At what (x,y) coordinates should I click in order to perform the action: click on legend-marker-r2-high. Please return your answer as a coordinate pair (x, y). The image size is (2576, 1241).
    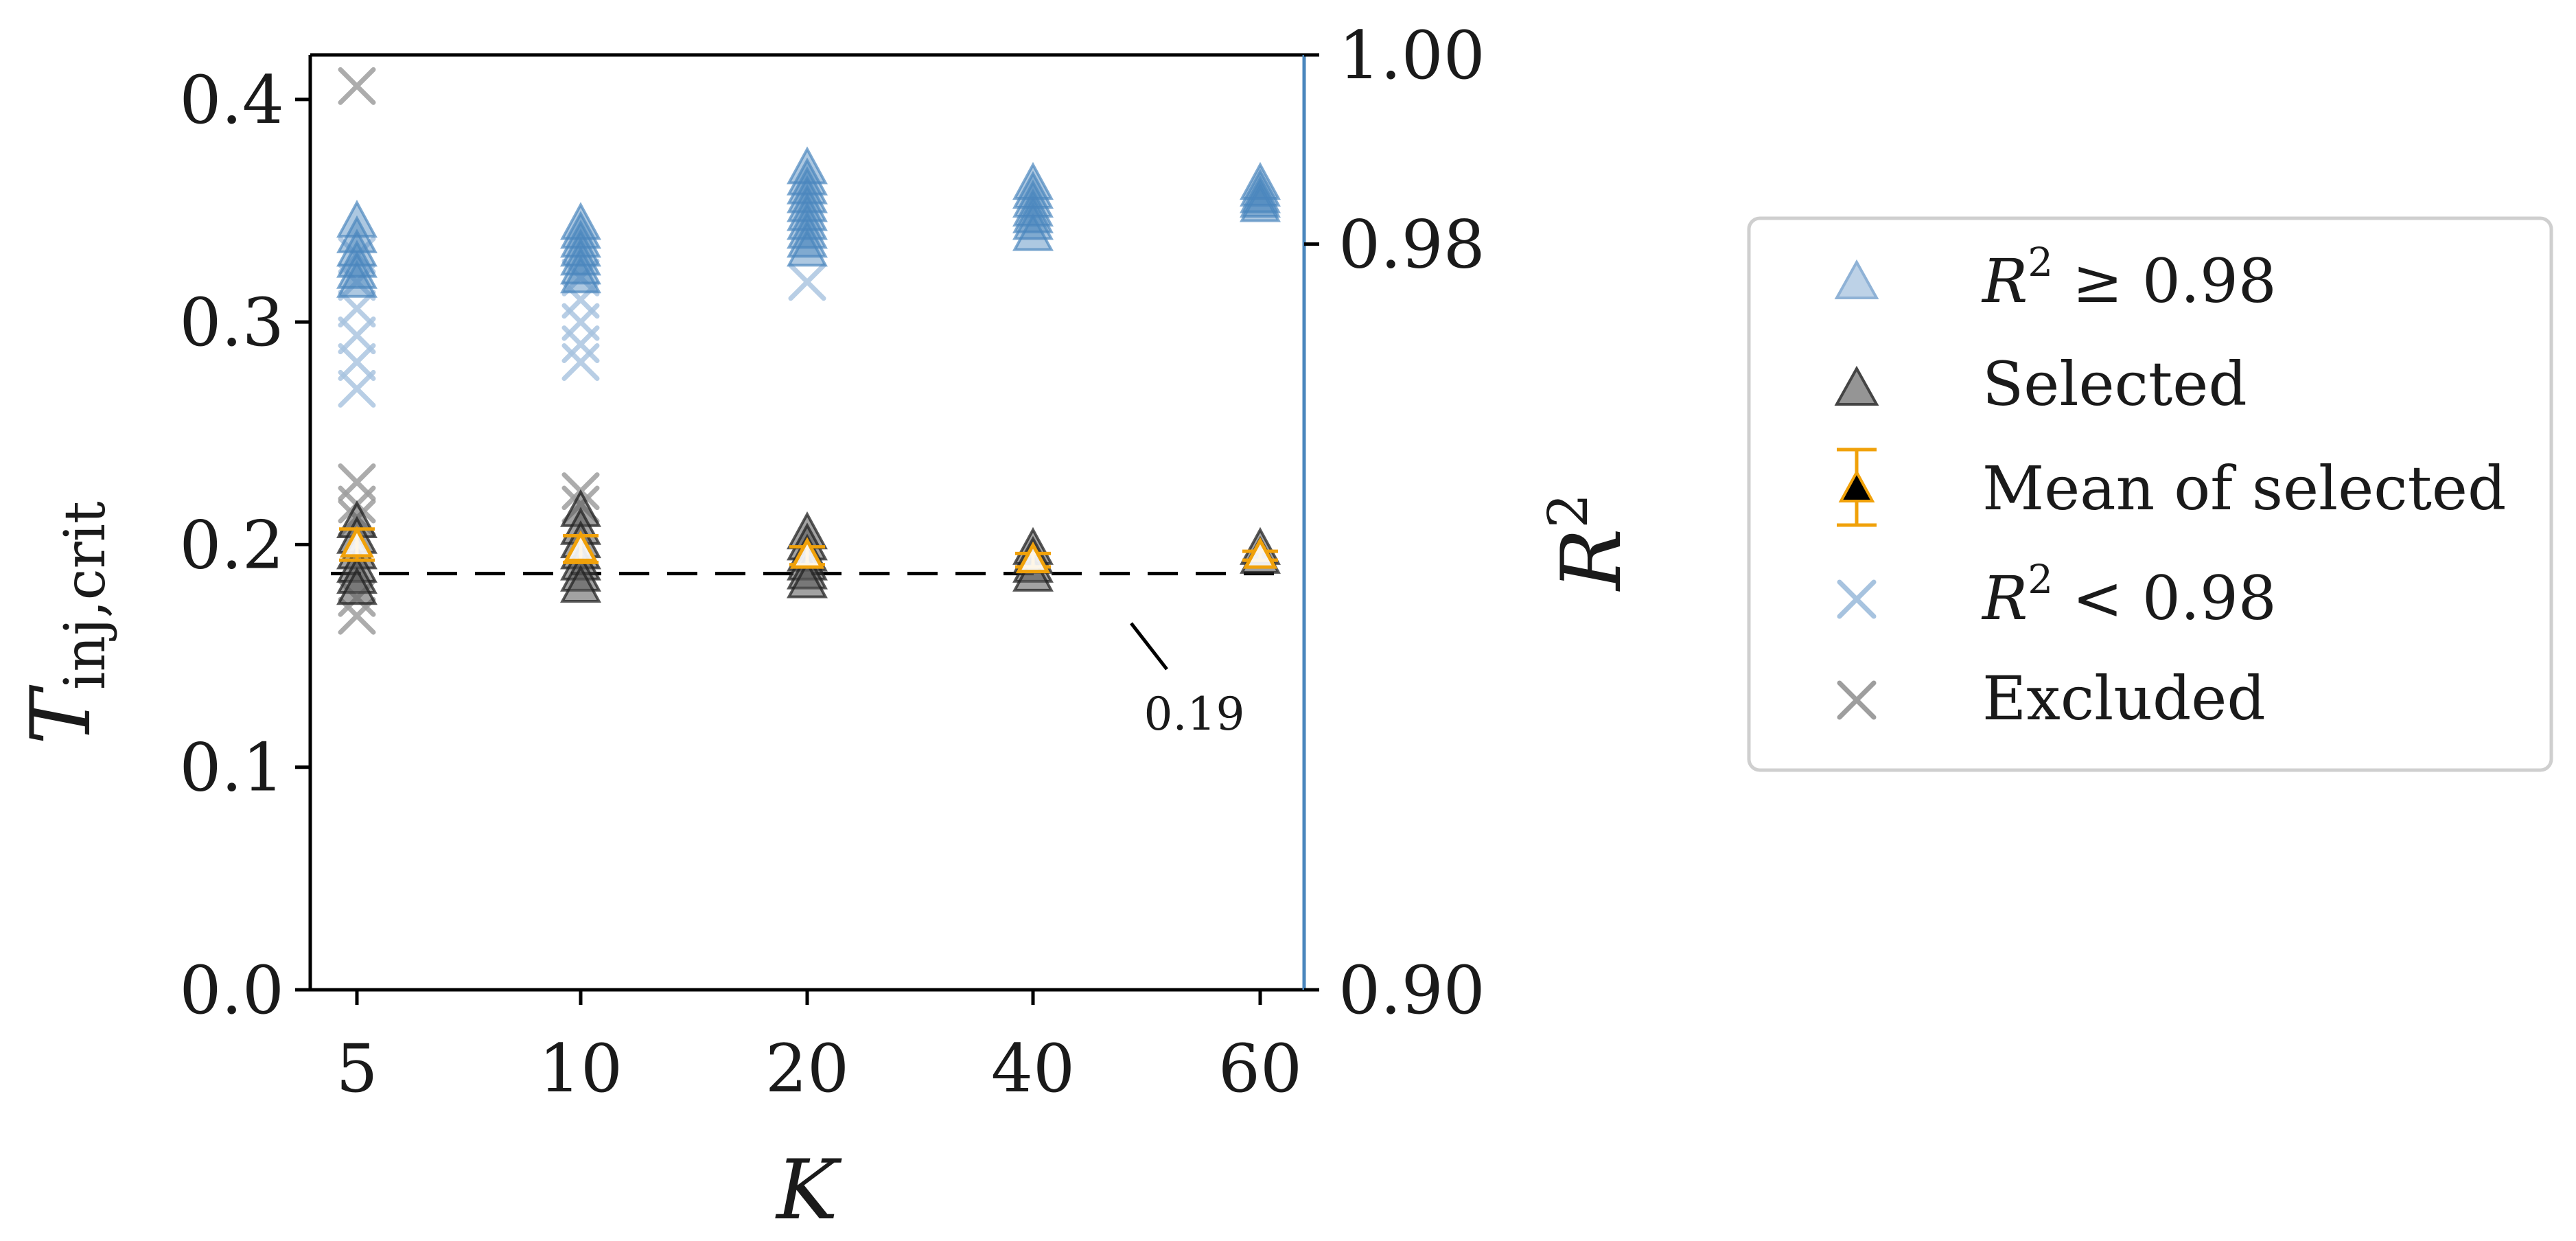
    Looking at the image, I should click on (1856, 279).